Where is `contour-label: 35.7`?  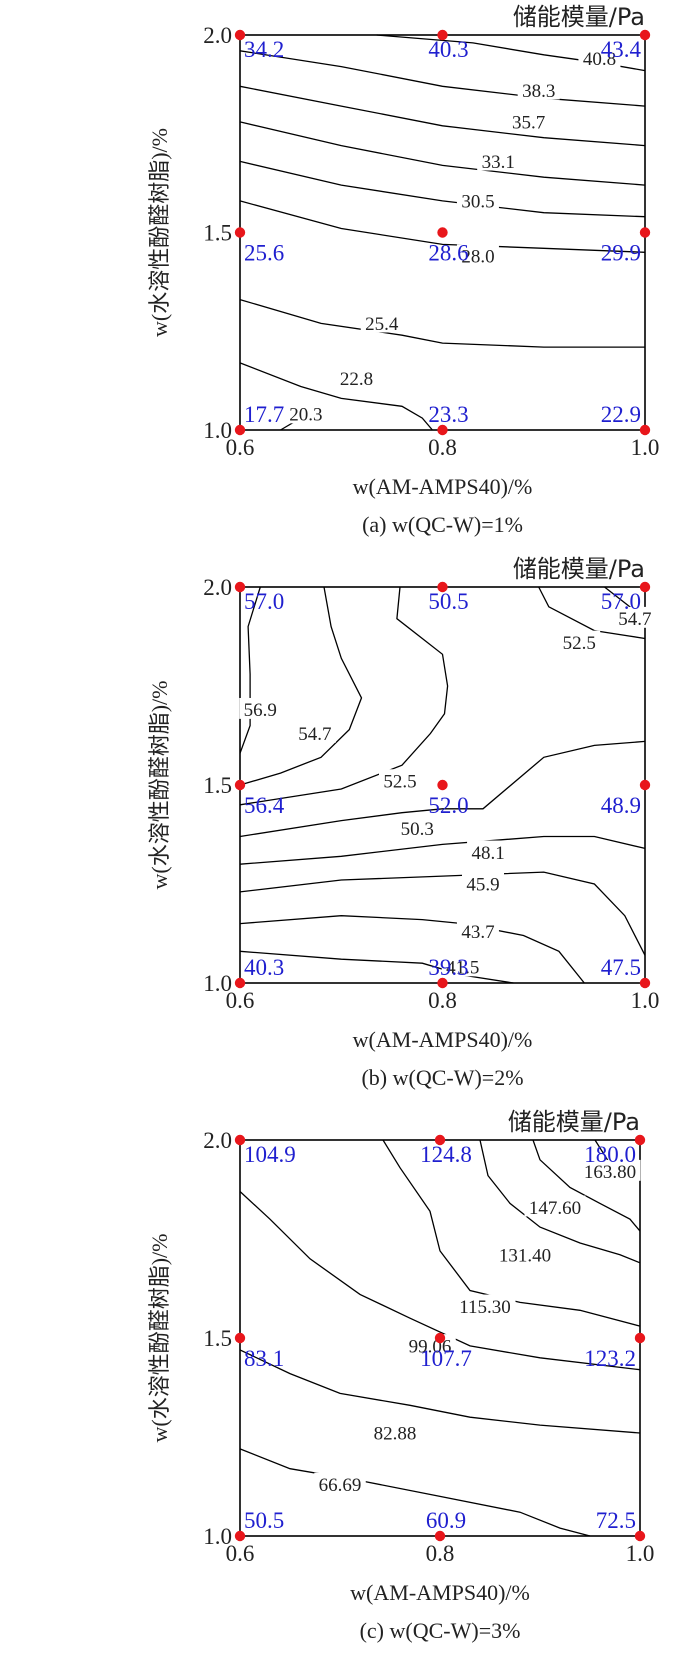 contour-label: 35.7 is located at coordinates (528, 122).